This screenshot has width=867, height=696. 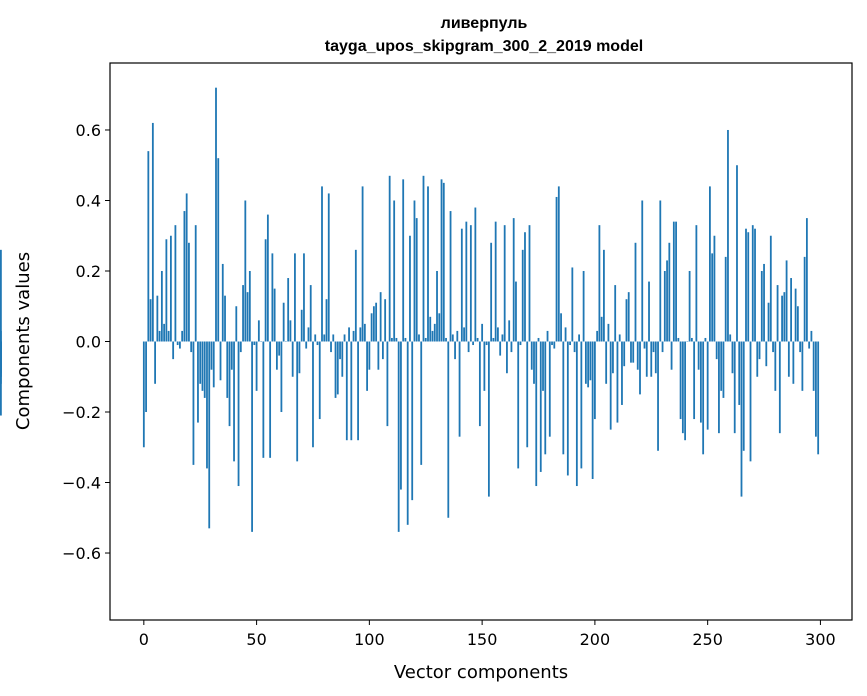 I want to click on y-tick-label: 0.2, so click(x=88, y=271).